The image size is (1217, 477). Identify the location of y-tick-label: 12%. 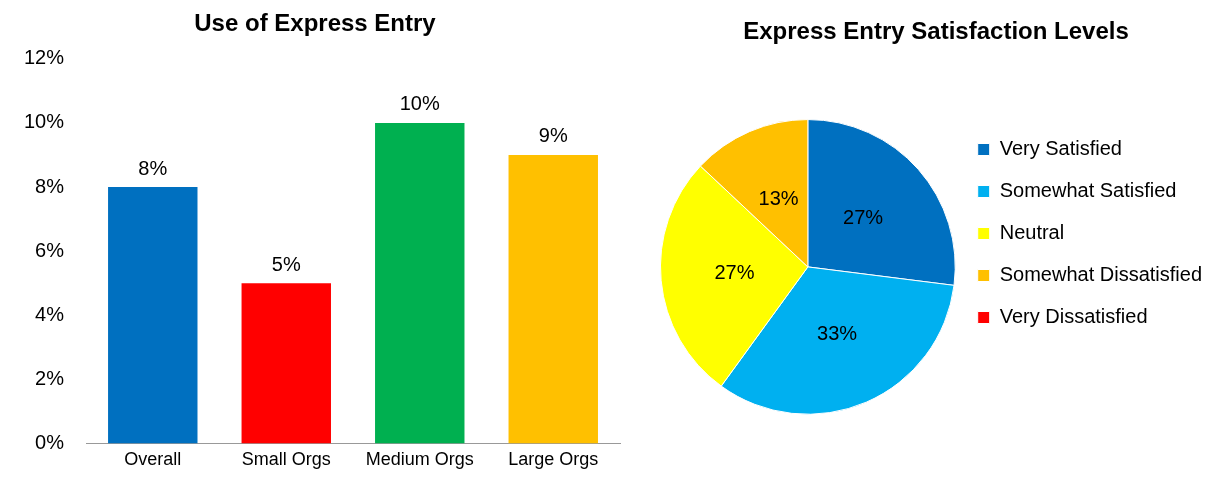
(44, 57).